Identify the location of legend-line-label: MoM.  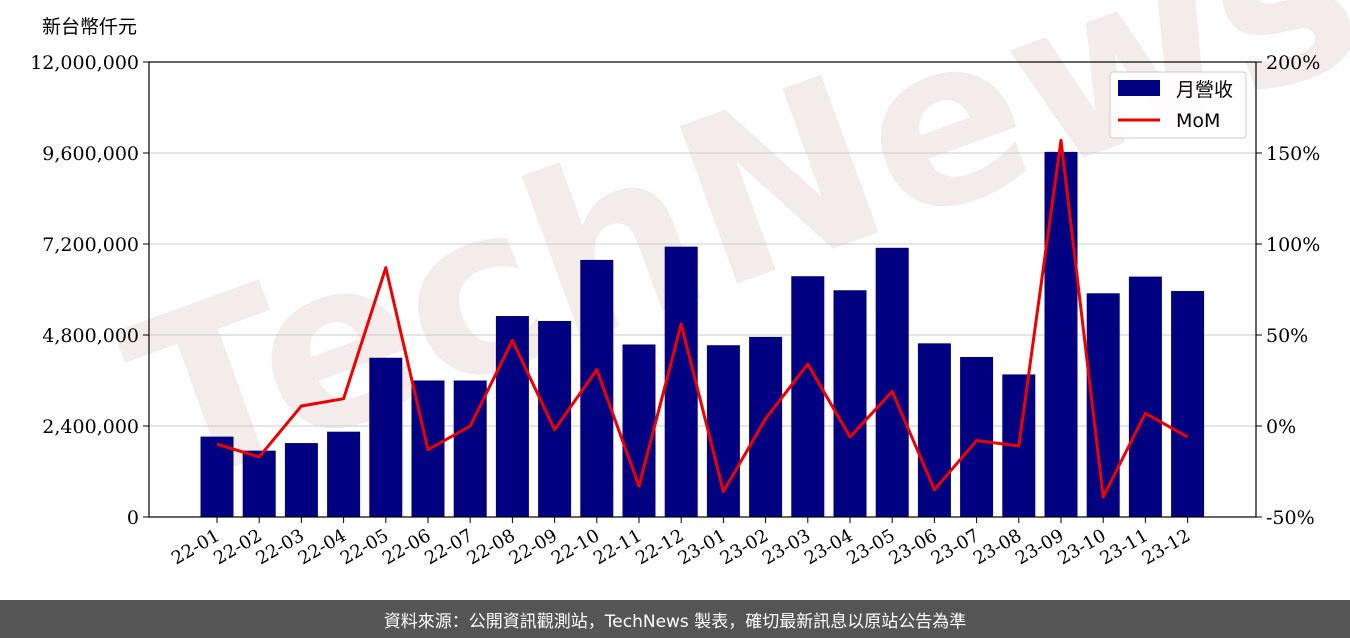
(1198, 121).